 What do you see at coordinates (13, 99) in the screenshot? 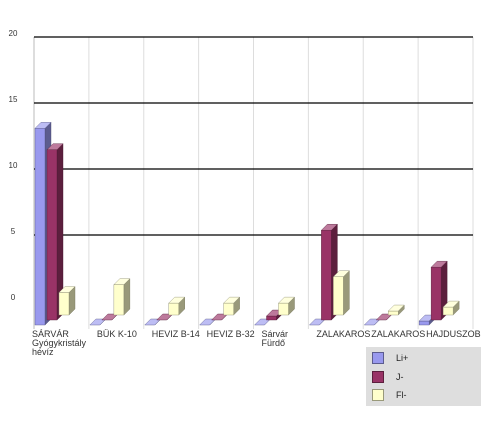
I see `y-tick-label: 15` at bounding box center [13, 99].